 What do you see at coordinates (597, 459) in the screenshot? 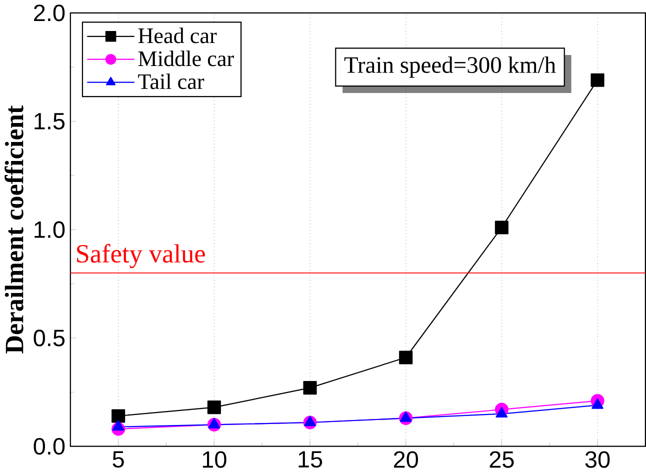
I see `x-tick-label: 30` at bounding box center [597, 459].